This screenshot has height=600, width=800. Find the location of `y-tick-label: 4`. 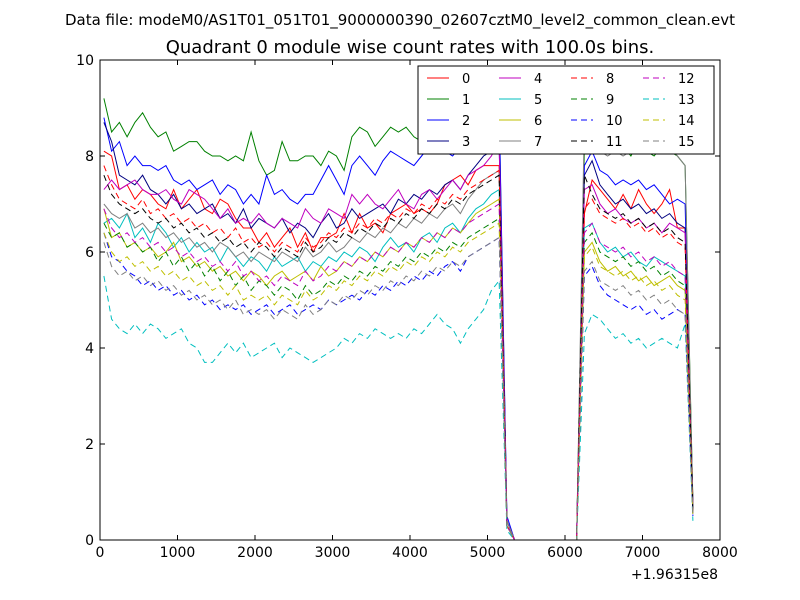

y-tick-label: 4 is located at coordinates (89, 349).